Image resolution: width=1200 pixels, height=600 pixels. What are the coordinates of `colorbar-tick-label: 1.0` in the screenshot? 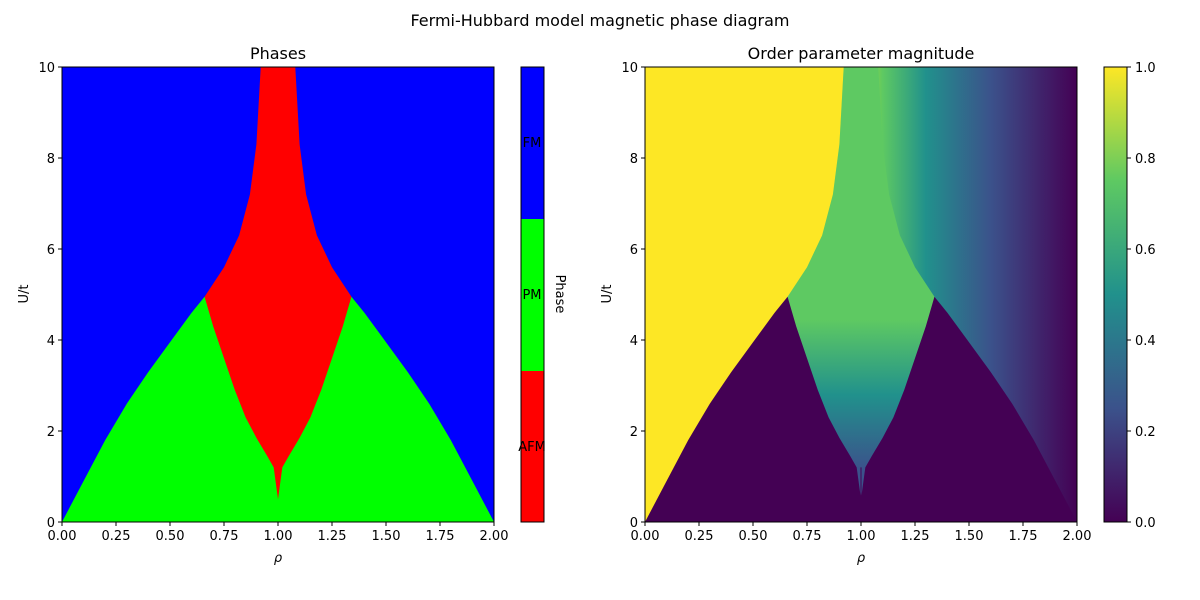 It's located at (1145, 68).